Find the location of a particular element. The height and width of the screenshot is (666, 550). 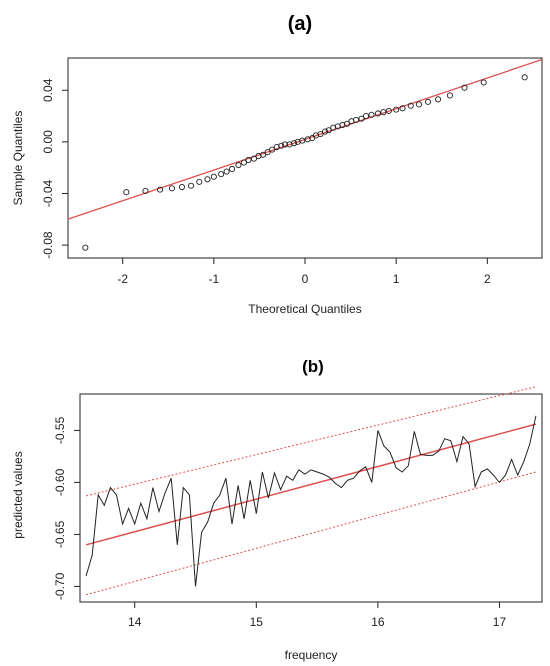

qq-y-axis: -0.08 -0.04 0.00 0.04 is located at coordinates (54, 168).